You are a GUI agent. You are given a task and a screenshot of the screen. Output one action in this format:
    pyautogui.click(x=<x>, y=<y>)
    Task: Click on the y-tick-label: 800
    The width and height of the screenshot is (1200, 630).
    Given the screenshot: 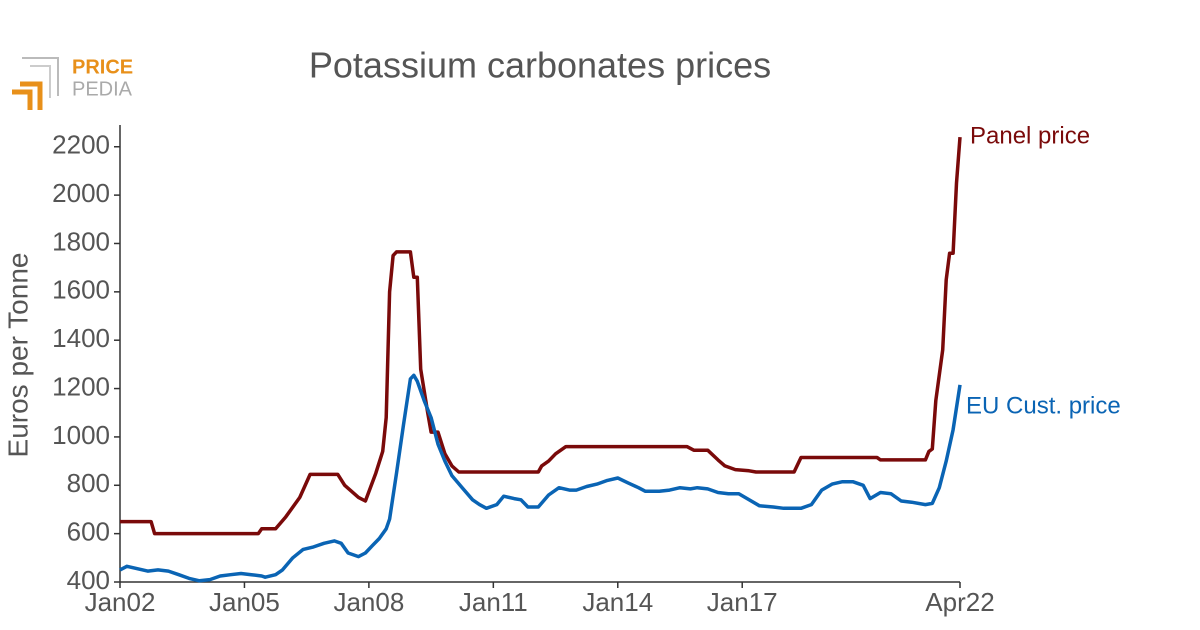 What is the action you would take?
    pyautogui.click(x=88, y=483)
    